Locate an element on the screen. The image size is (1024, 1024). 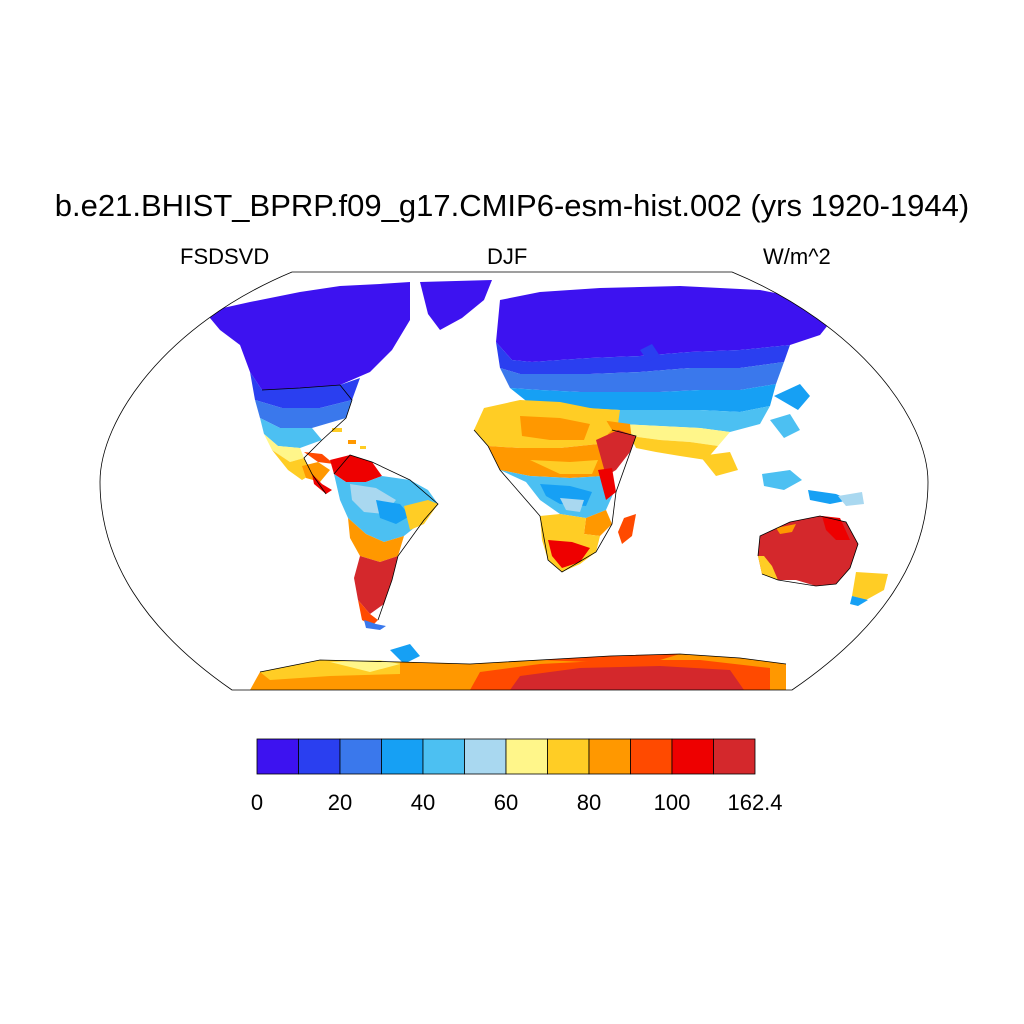
colorbar-tick-label: 60 is located at coordinates (506, 802).